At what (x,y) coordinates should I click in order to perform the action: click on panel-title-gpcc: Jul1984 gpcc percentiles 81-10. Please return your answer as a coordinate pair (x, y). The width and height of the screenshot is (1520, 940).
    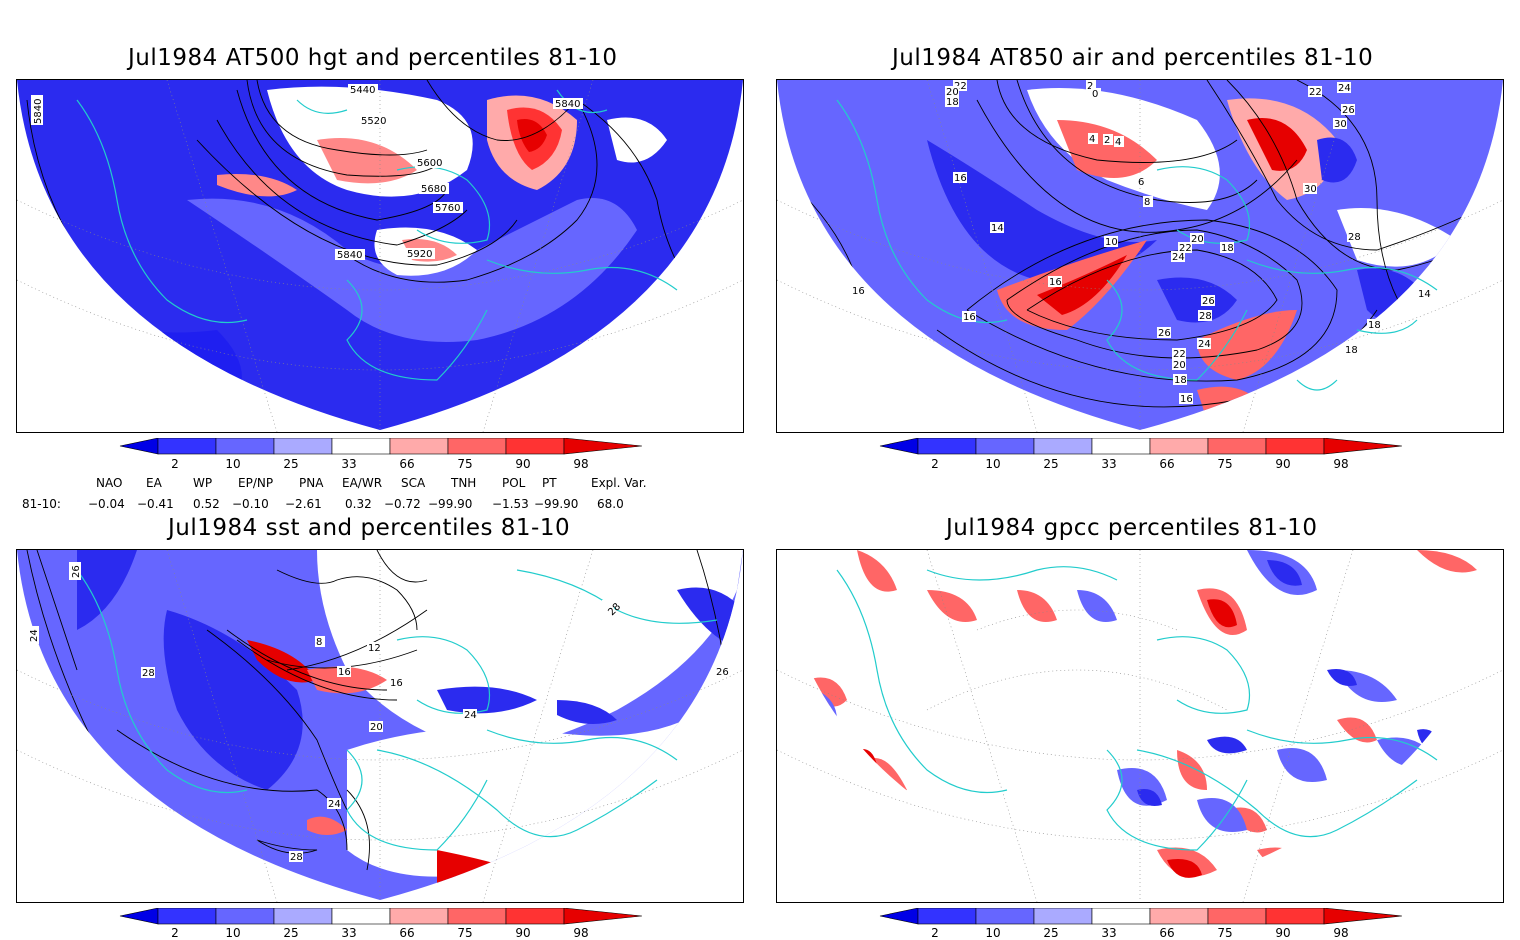
    Looking at the image, I should click on (1132, 528).